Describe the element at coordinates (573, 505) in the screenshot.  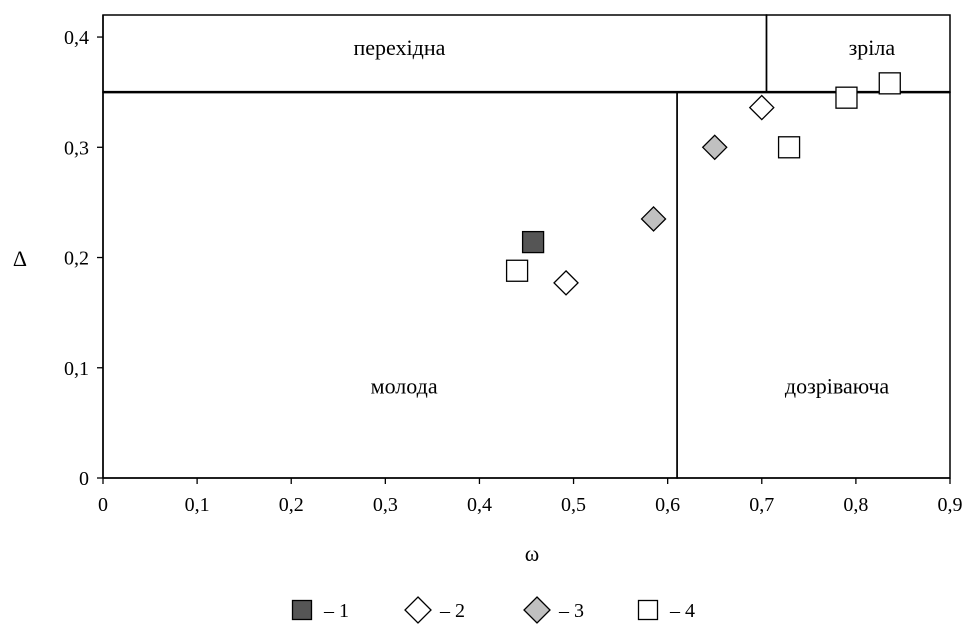
I see `x-tick-label: 0,5` at that location.